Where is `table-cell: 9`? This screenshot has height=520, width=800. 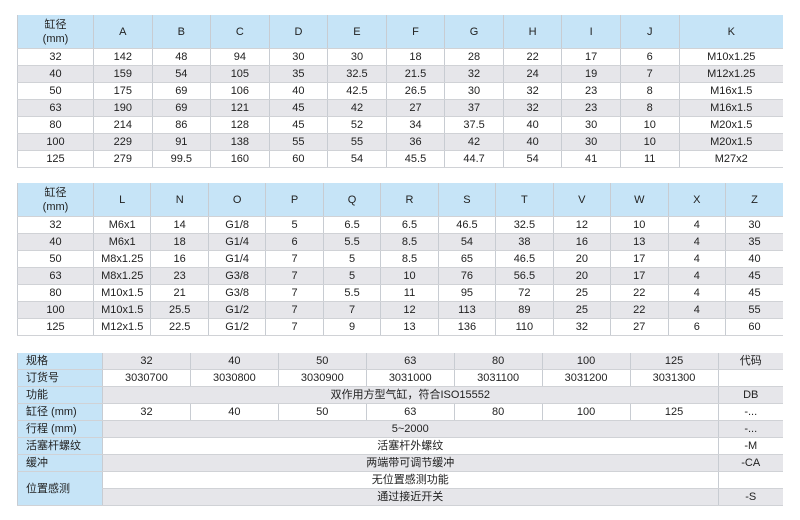 table-cell: 9 is located at coordinates (351, 327).